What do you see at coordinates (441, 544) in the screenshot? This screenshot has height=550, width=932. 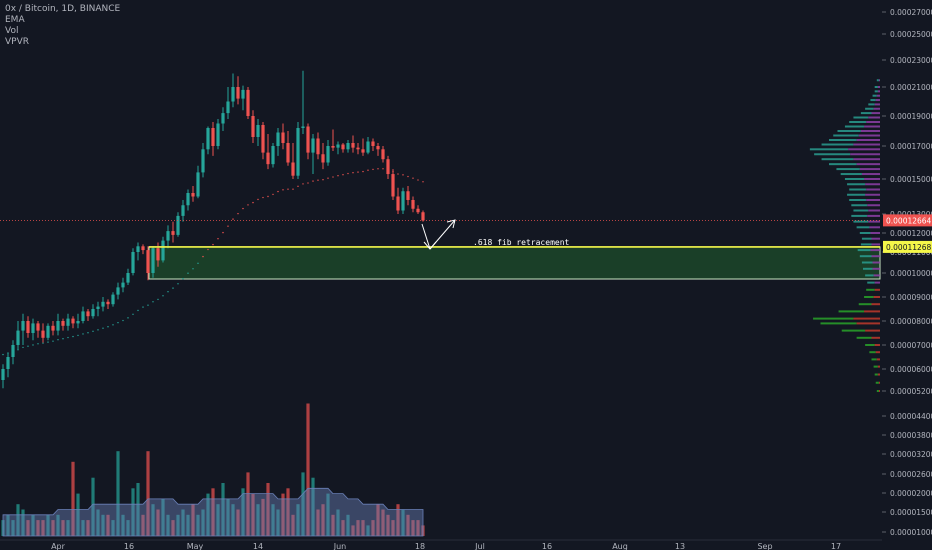 I see `date-axis: Apr 16 May 14 Jun 18 Jul 16 Aug 13 Sep 17` at bounding box center [441, 544].